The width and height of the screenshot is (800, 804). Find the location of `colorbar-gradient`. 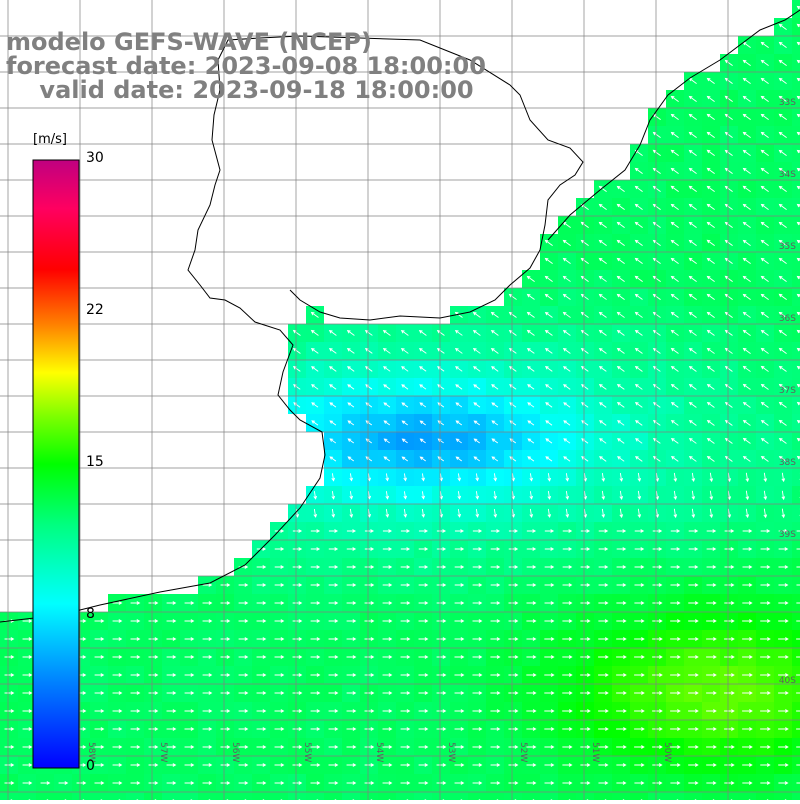

colorbar-gradient is located at coordinates (56, 464).